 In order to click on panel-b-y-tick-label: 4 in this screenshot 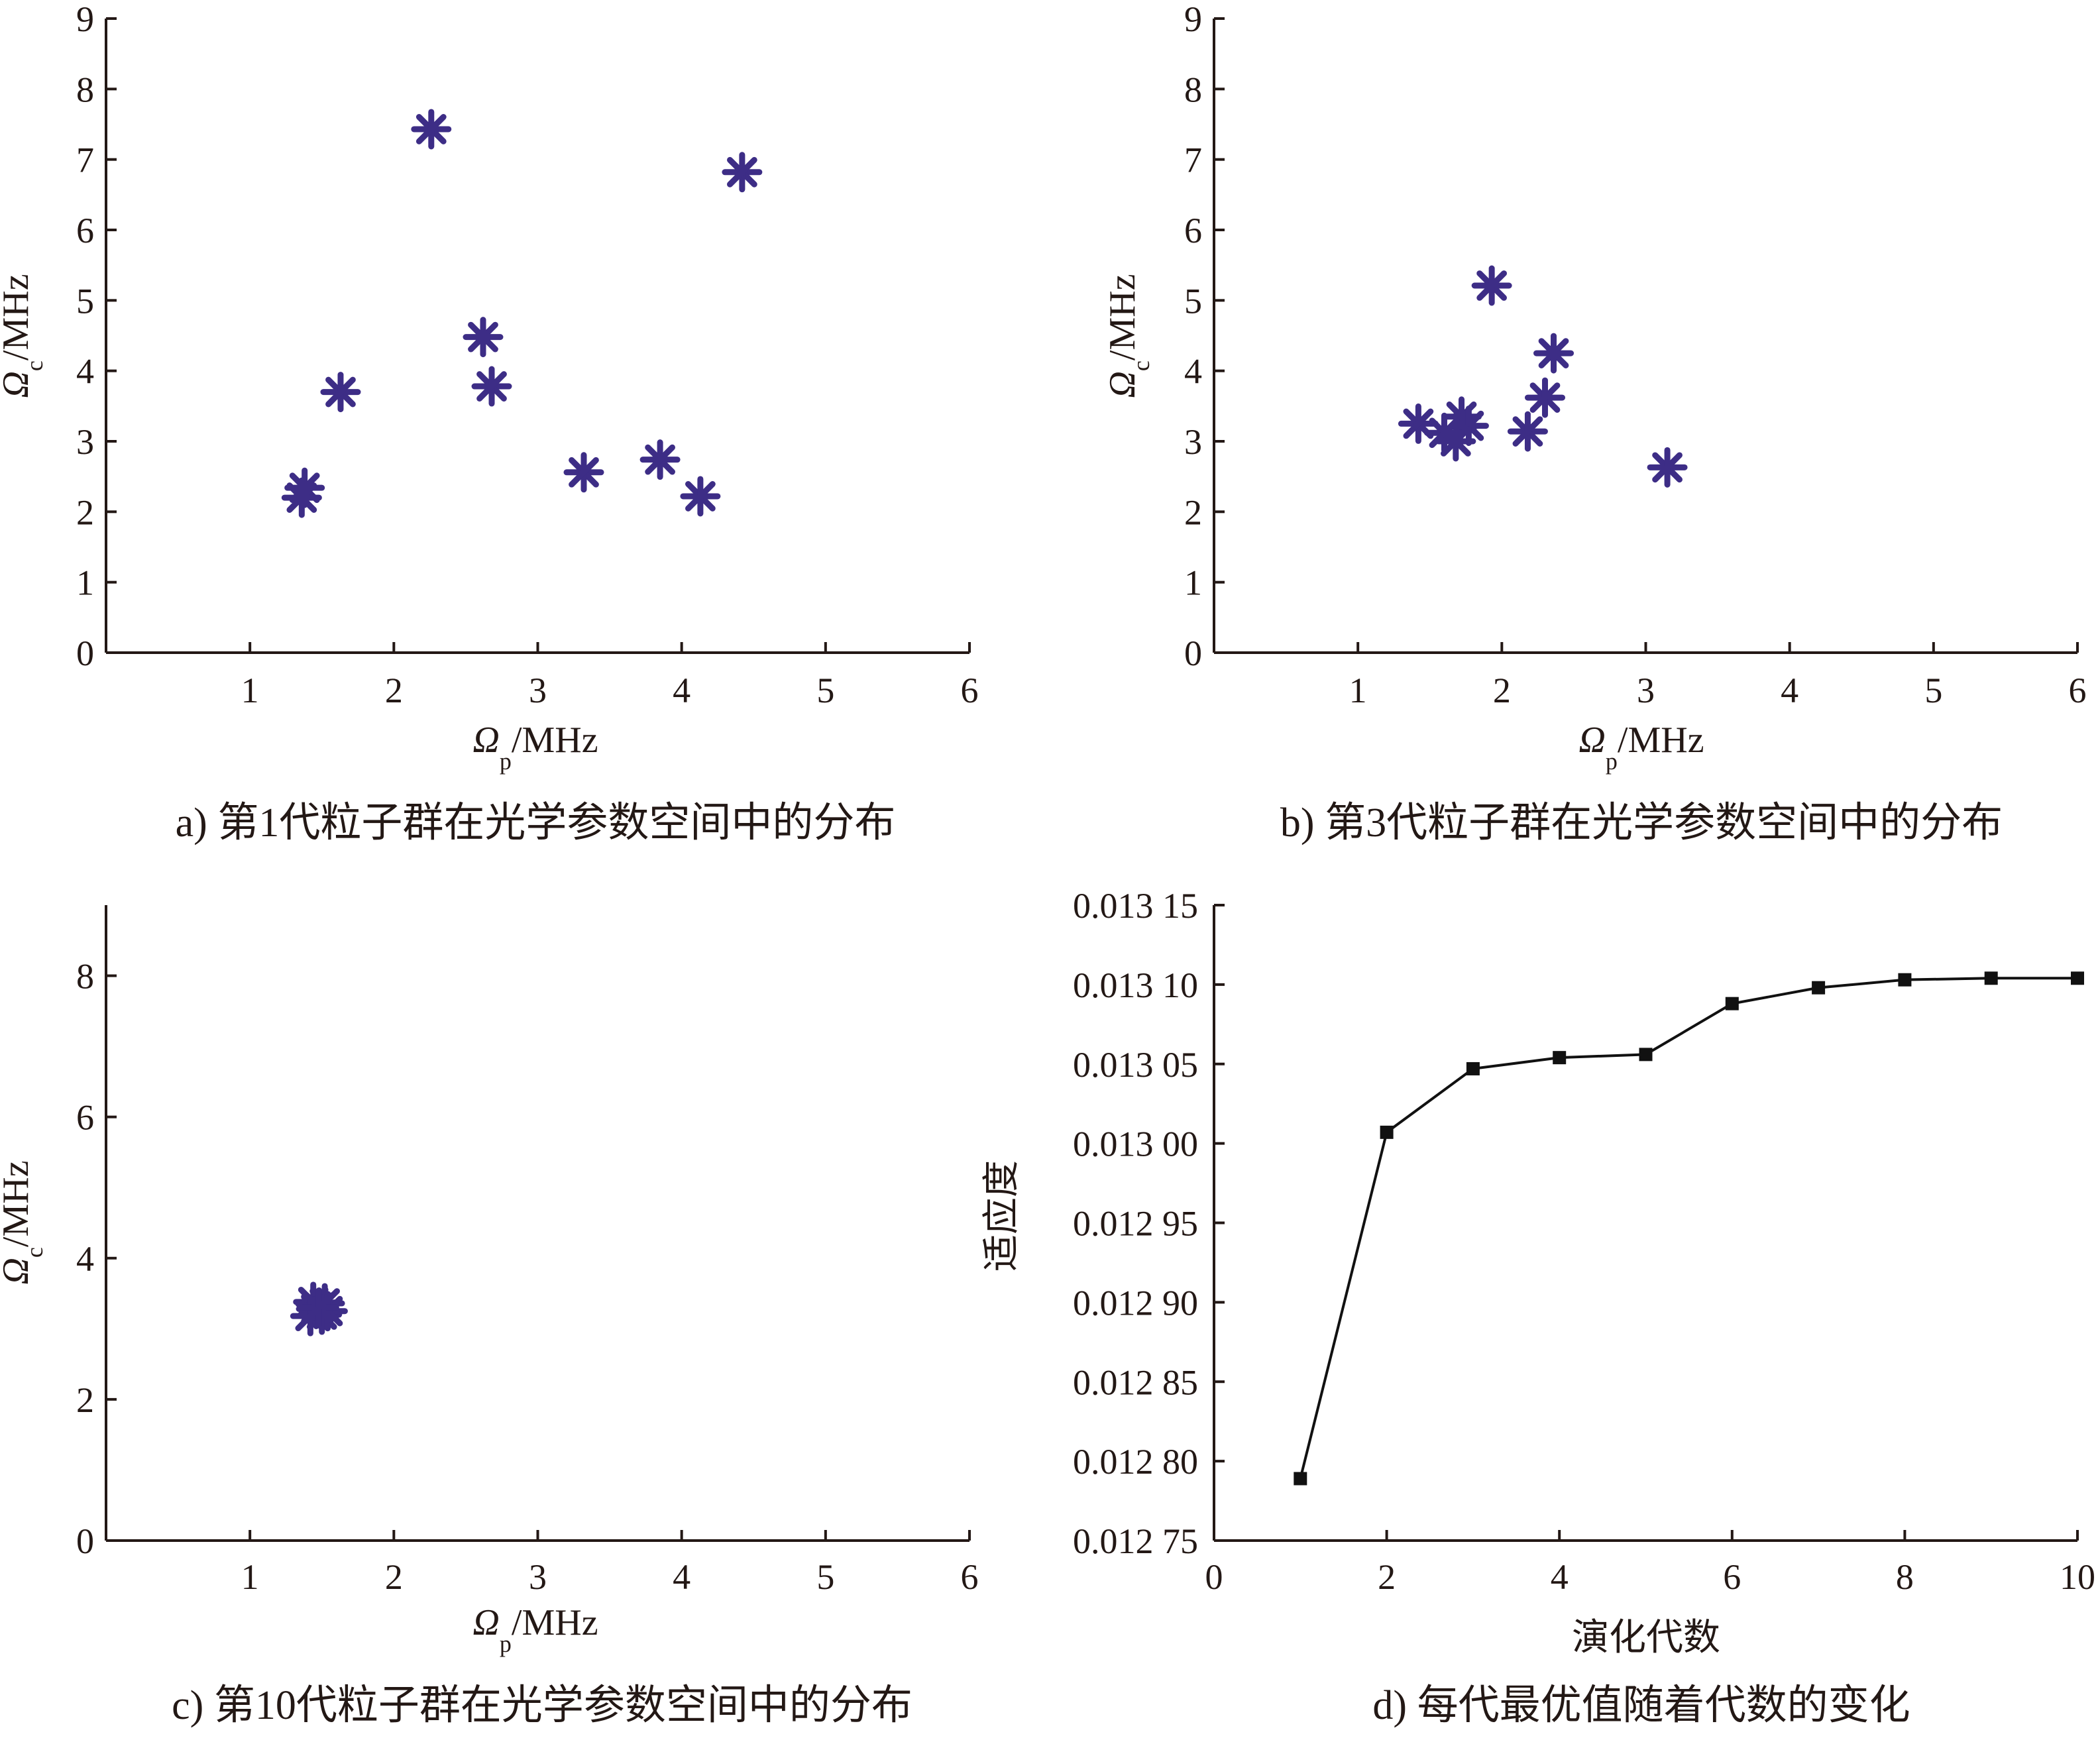, I will do `click(1193, 372)`.